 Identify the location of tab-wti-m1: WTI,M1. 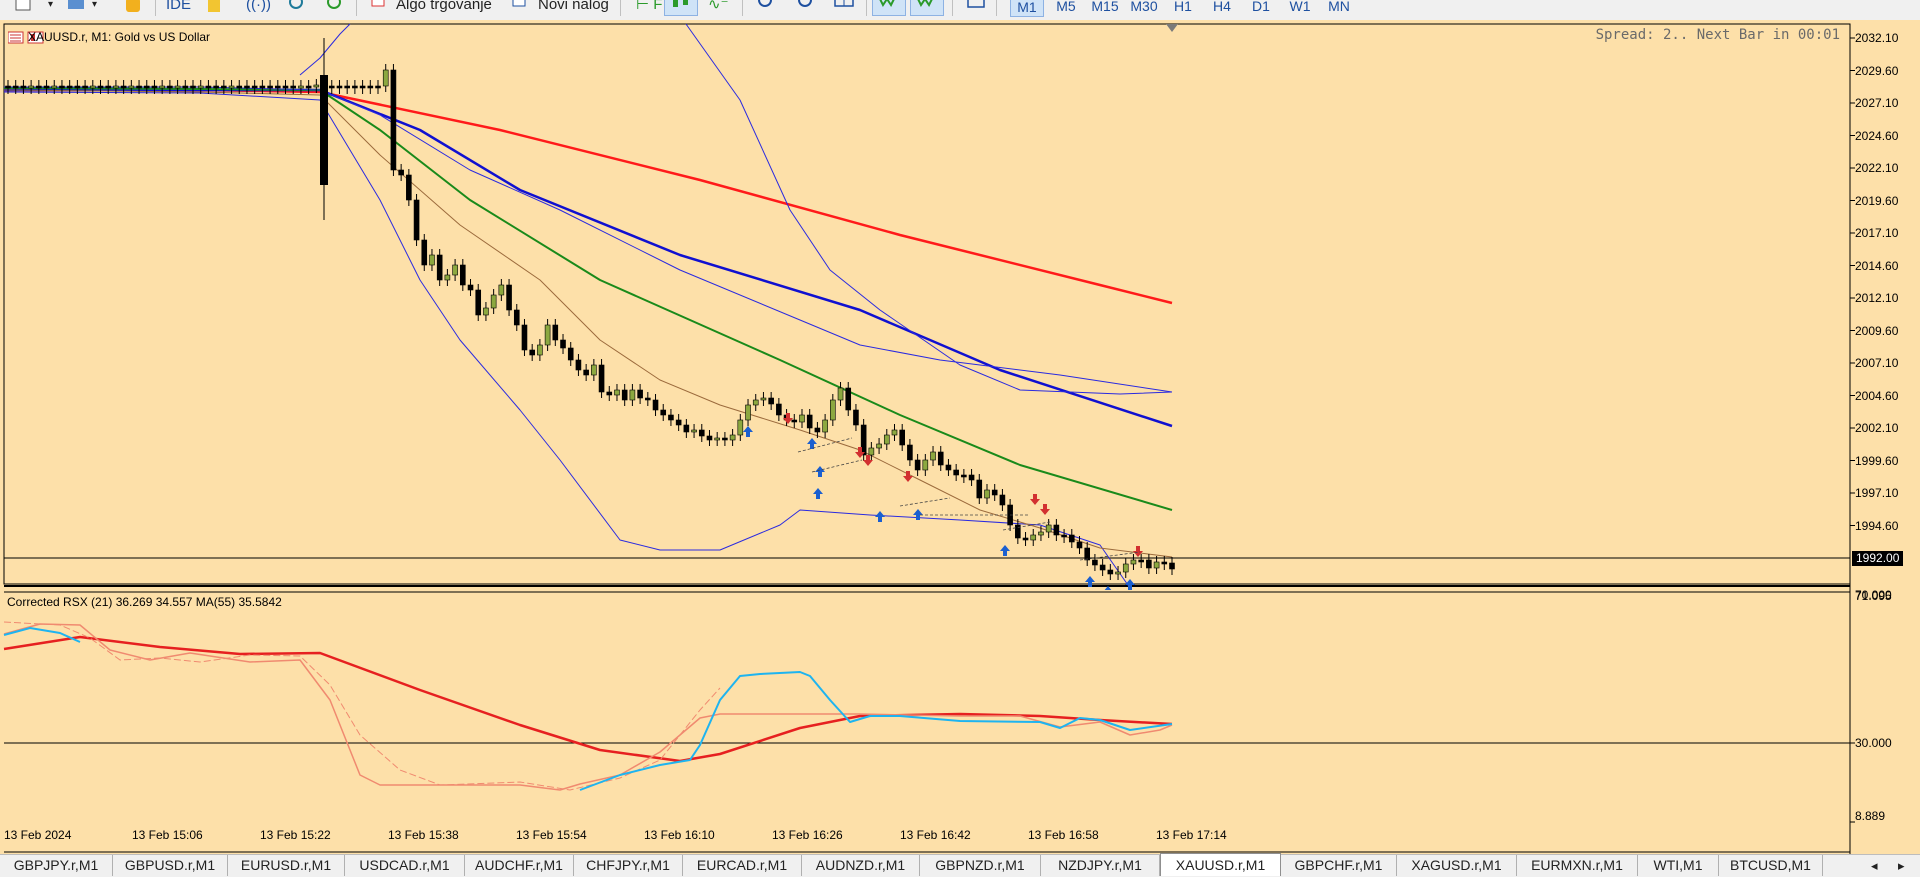
(1678, 865).